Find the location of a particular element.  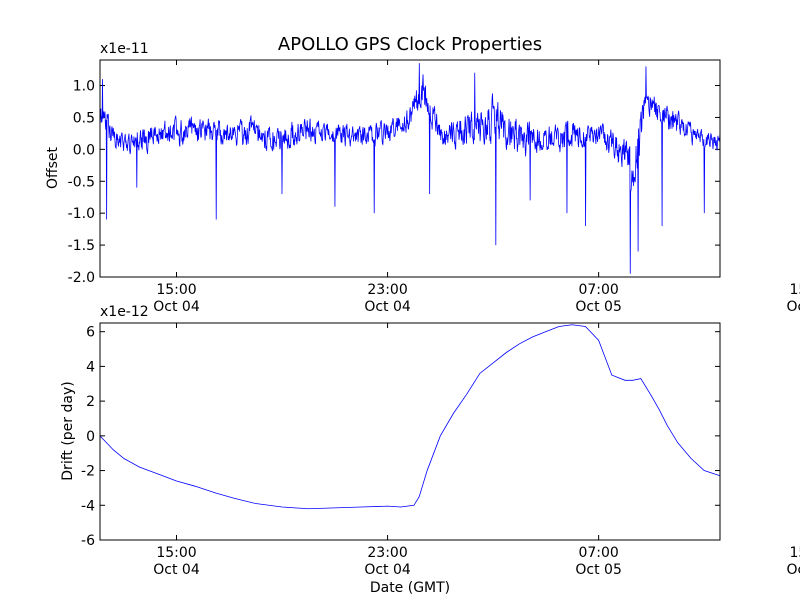

offset-ytick-label: -1.5 is located at coordinates (81, 246).